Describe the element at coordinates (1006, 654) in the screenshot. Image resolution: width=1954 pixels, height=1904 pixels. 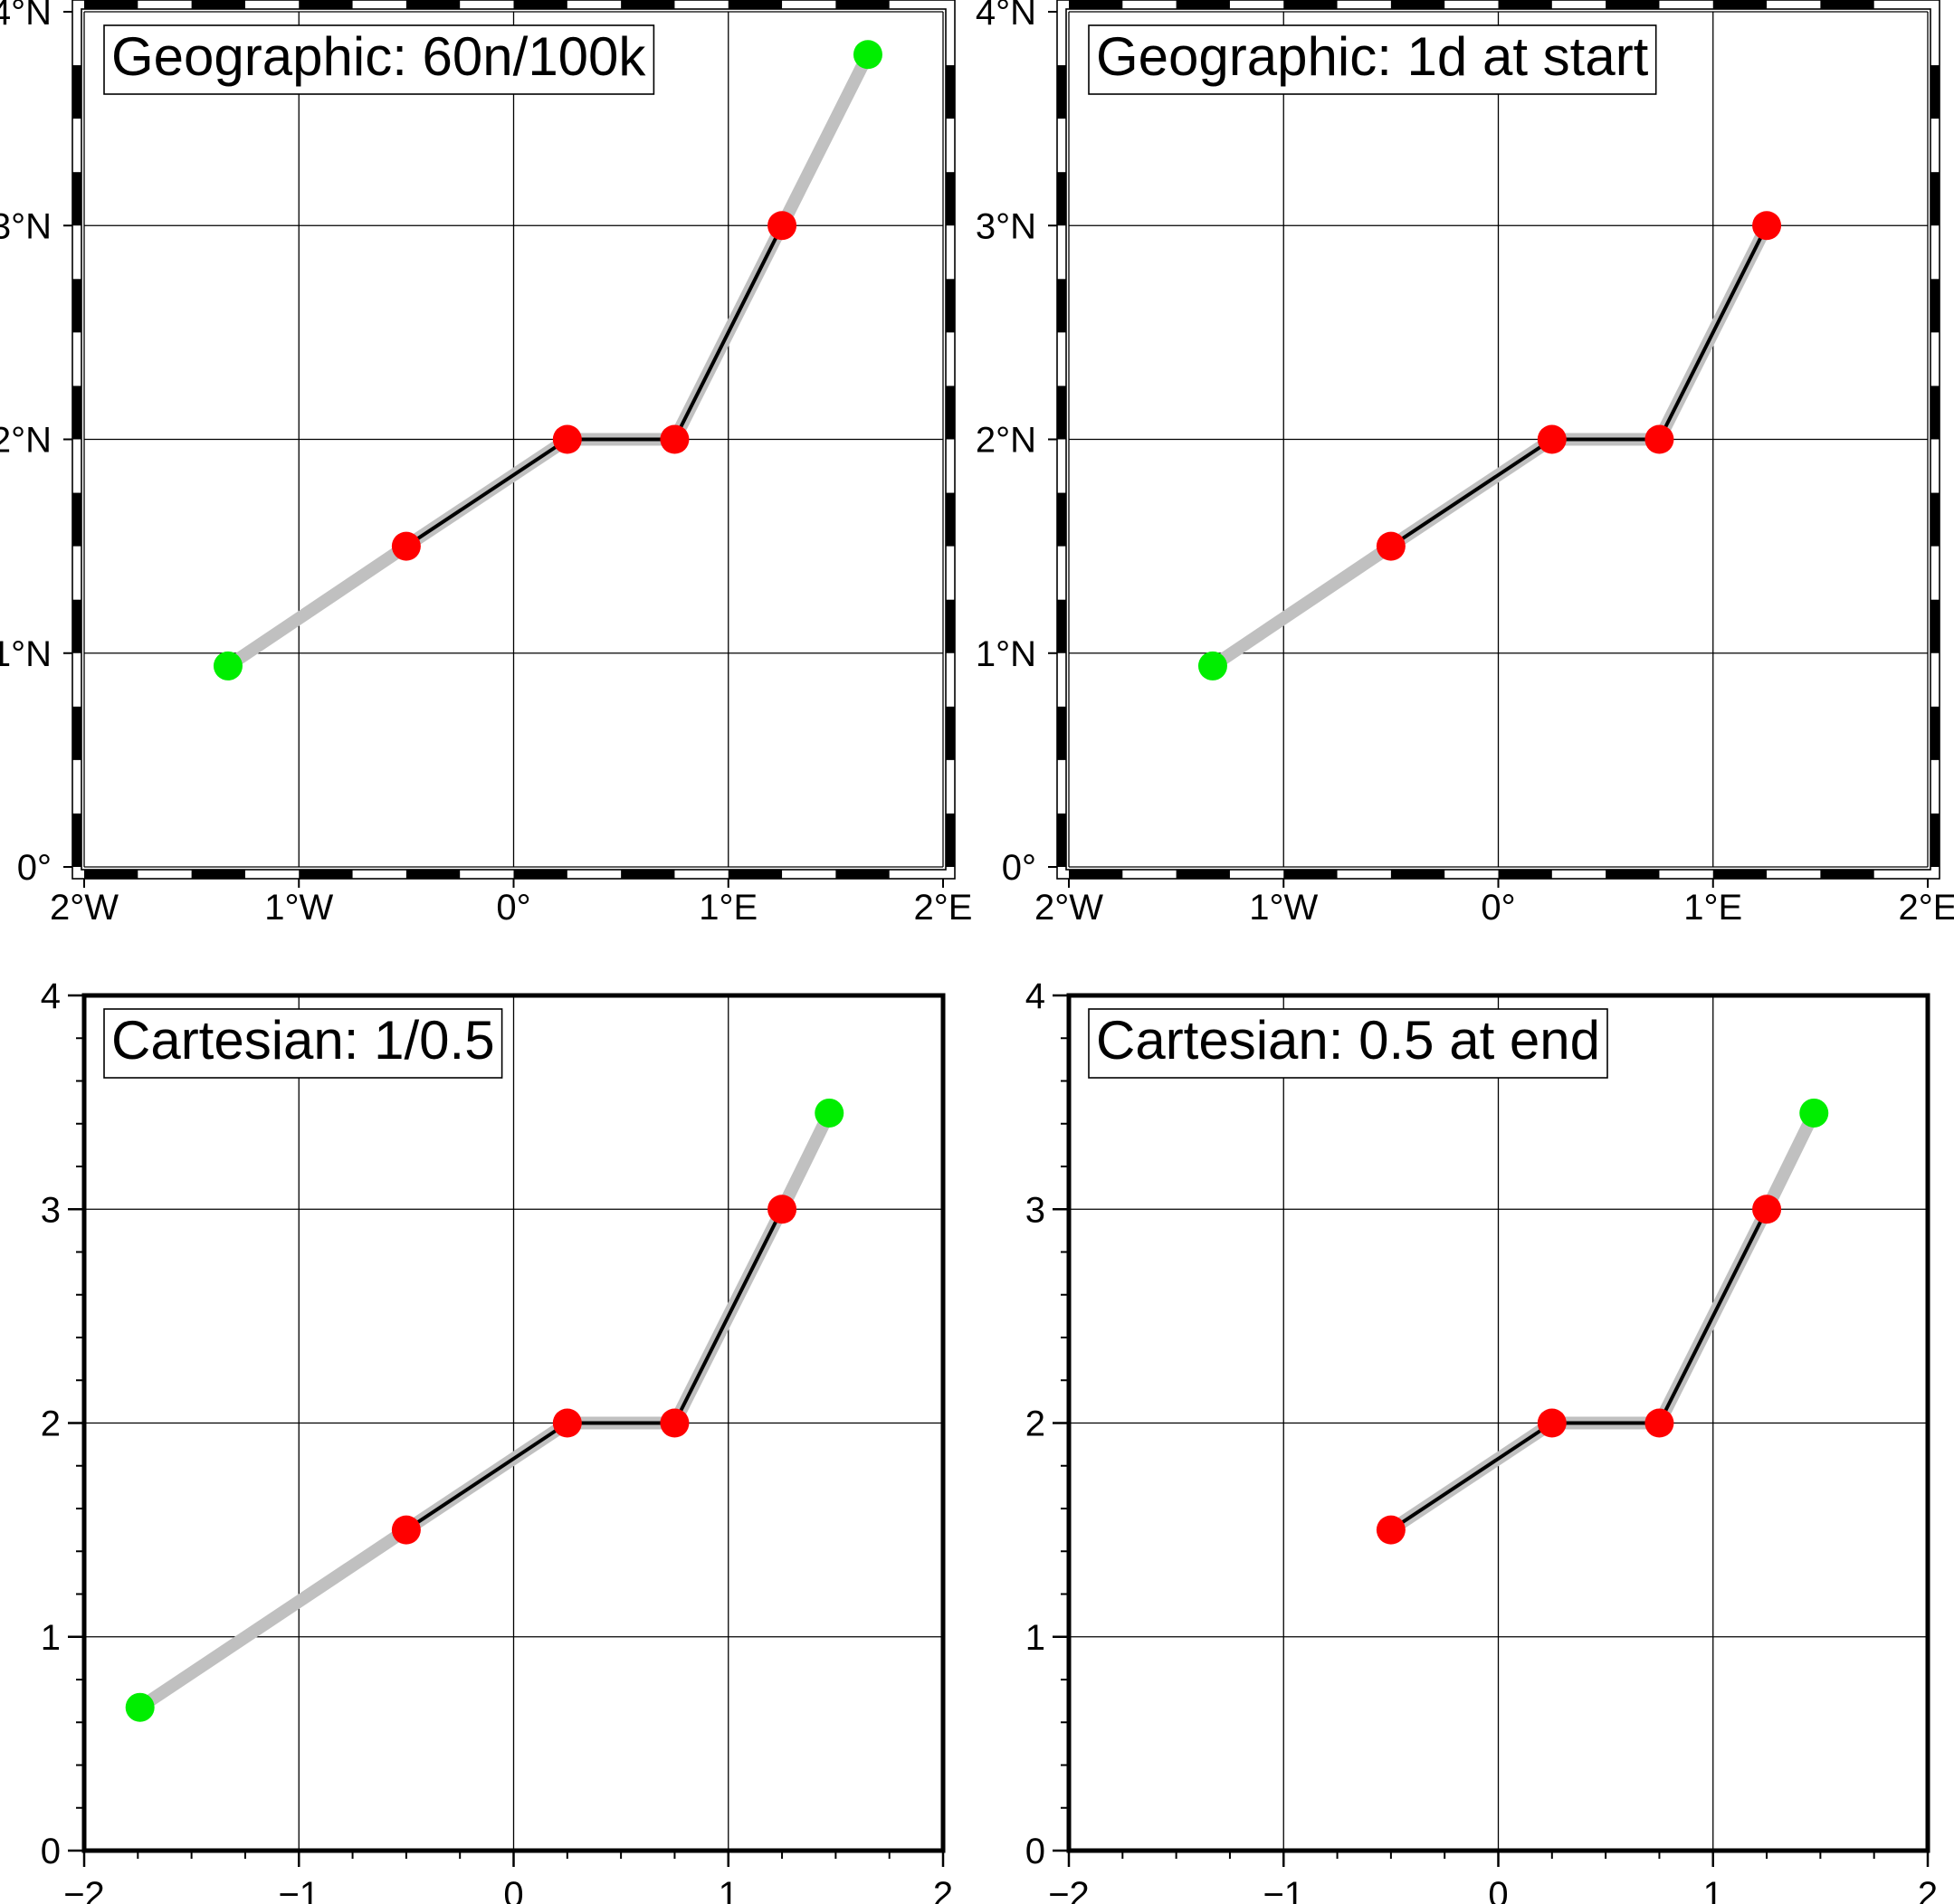
I see `y-tick-label: 1°N` at that location.